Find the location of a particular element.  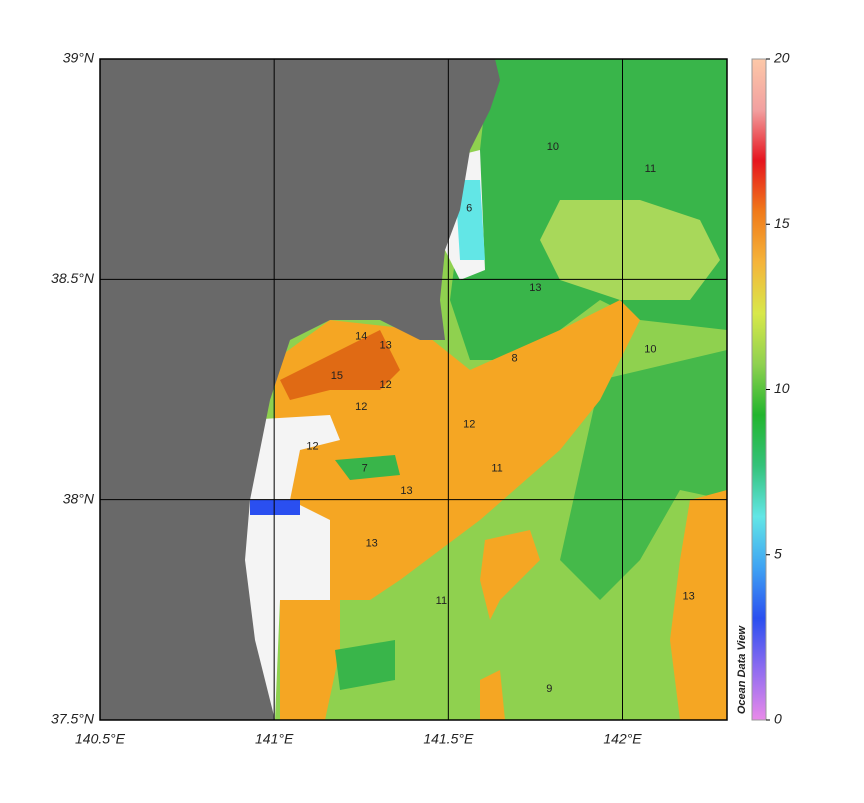

x-tick-label: 141.5°E is located at coordinates (448, 739).